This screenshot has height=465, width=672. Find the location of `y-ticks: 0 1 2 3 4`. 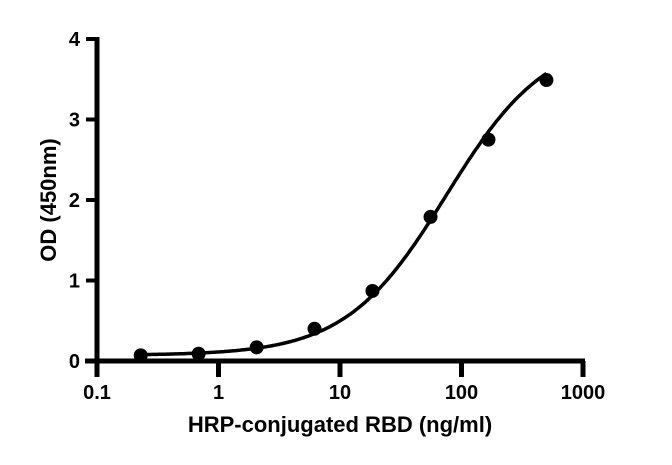

y-ticks: 0 1 2 3 4 is located at coordinates (83, 201).